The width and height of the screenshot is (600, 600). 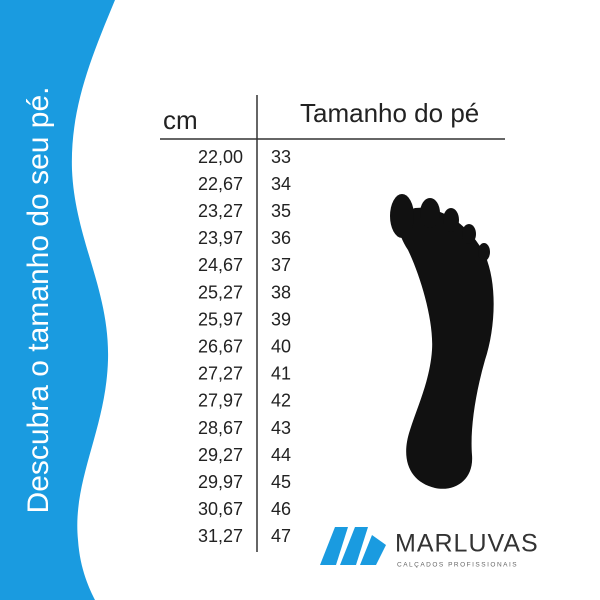 What do you see at coordinates (220, 211) in the screenshot?
I see `cm-cell: 23,27` at bounding box center [220, 211].